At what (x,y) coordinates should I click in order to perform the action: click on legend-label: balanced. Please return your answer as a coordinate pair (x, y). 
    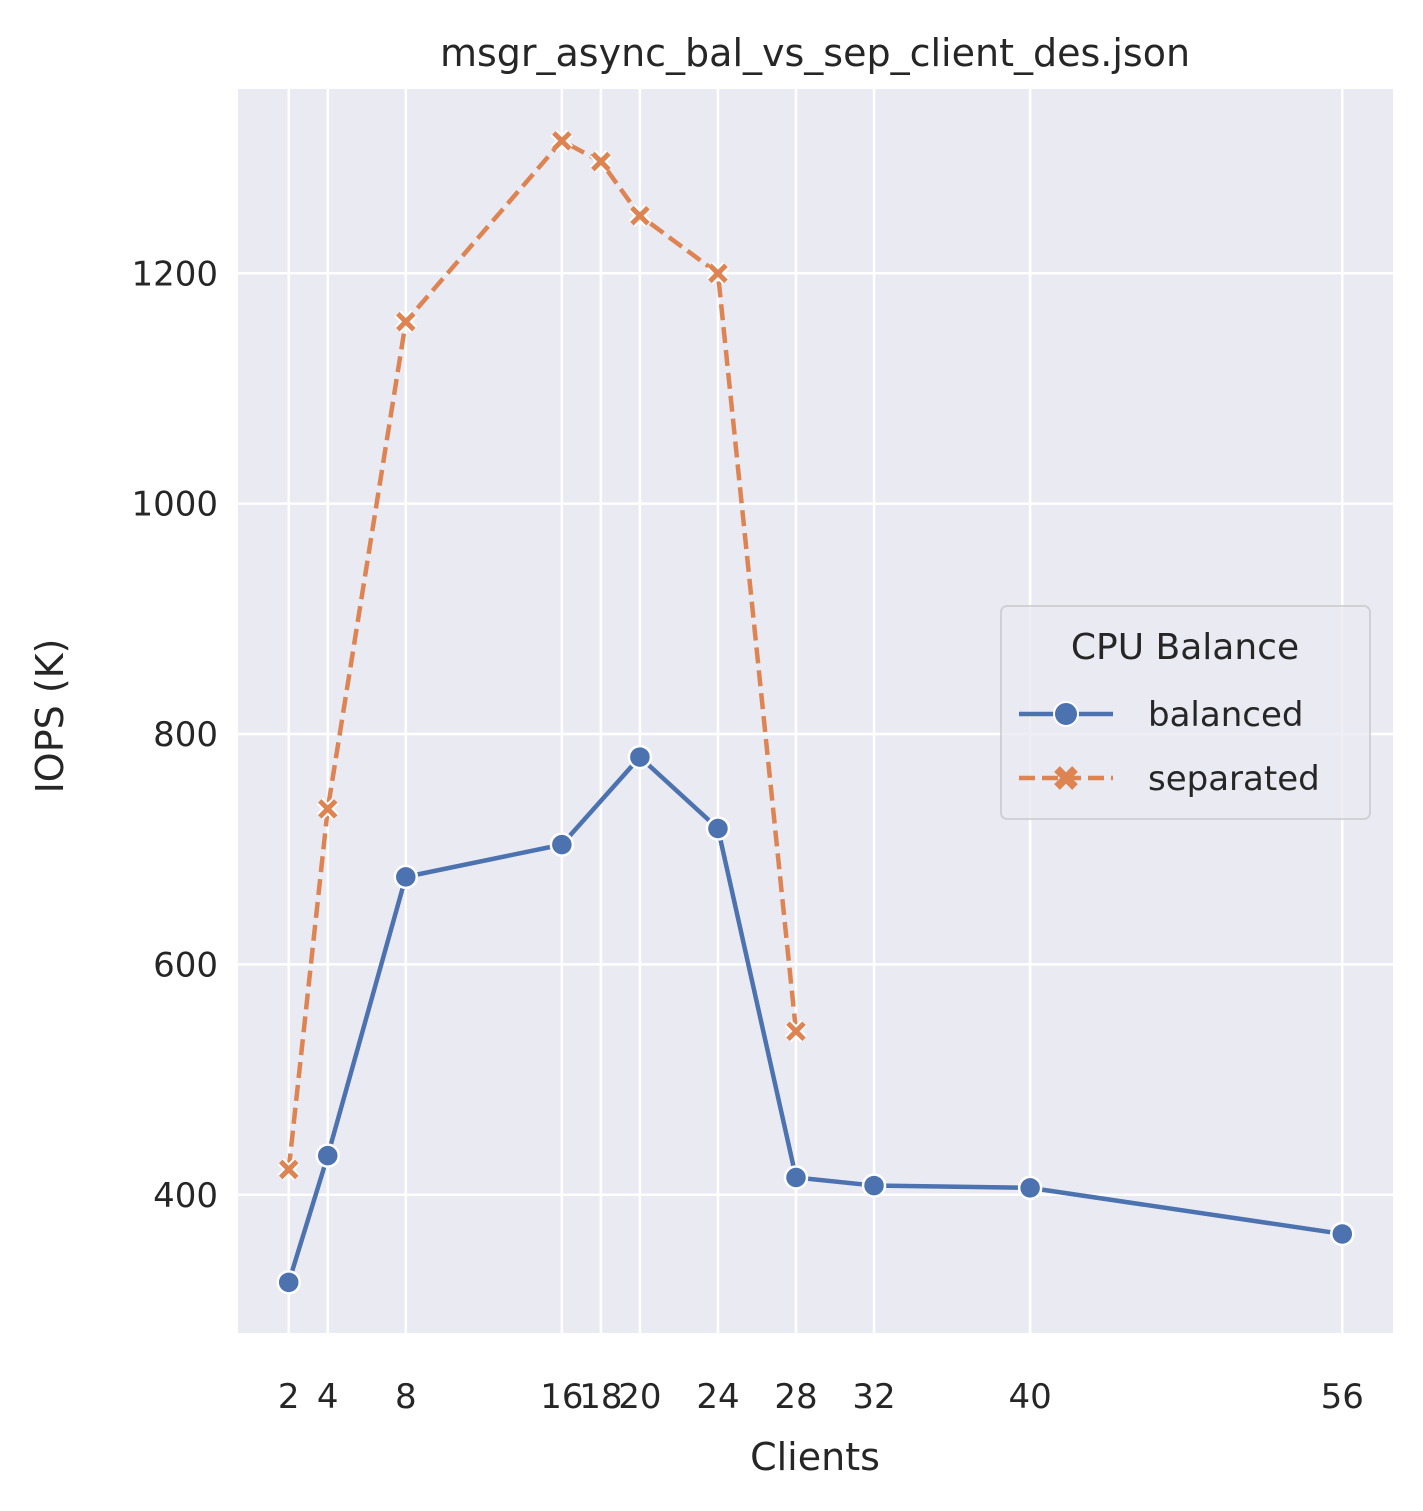
    Looking at the image, I should click on (1225, 715).